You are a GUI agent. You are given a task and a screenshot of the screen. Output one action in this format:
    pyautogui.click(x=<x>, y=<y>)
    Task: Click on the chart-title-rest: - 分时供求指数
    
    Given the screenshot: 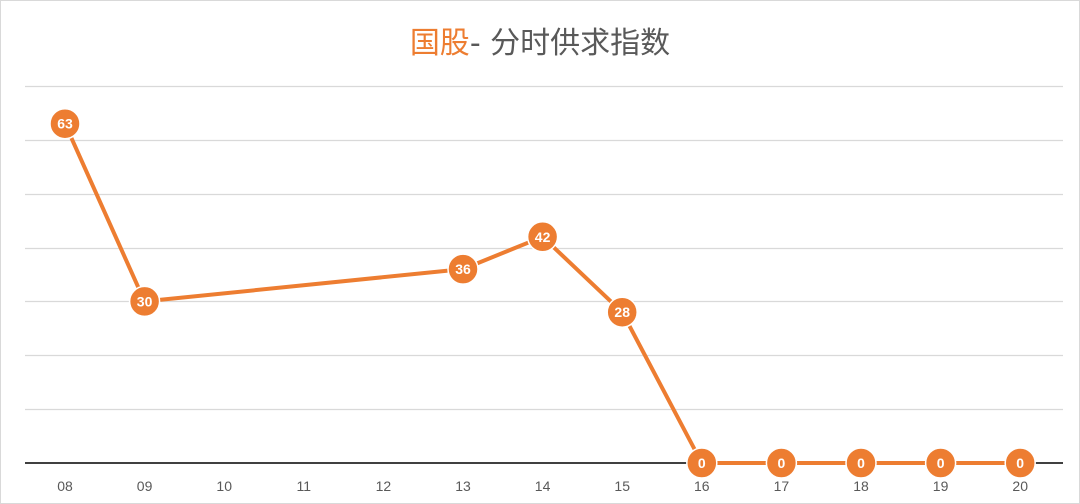 What is the action you would take?
    pyautogui.click(x=570, y=43)
    